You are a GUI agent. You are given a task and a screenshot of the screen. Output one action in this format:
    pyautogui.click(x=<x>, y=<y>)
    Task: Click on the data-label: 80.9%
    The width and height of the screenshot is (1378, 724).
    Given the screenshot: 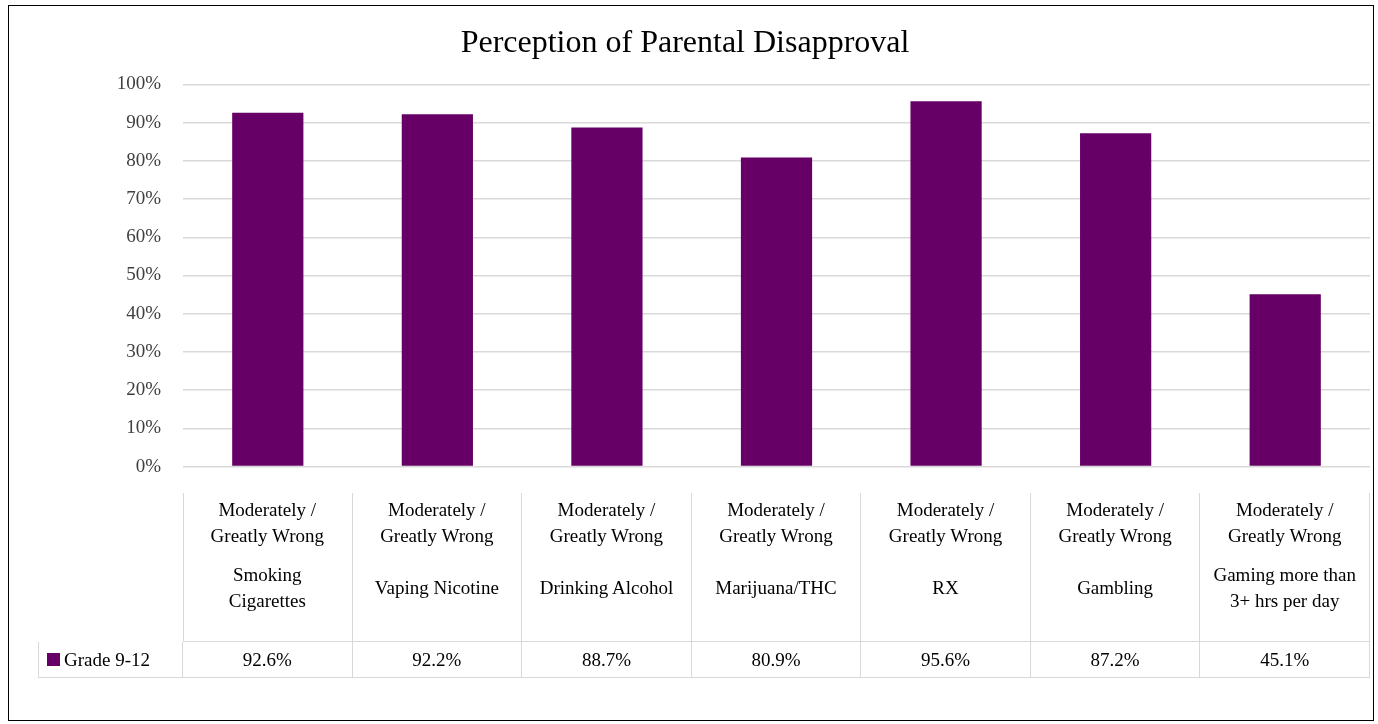 What is the action you would take?
    pyautogui.click(x=776, y=660)
    